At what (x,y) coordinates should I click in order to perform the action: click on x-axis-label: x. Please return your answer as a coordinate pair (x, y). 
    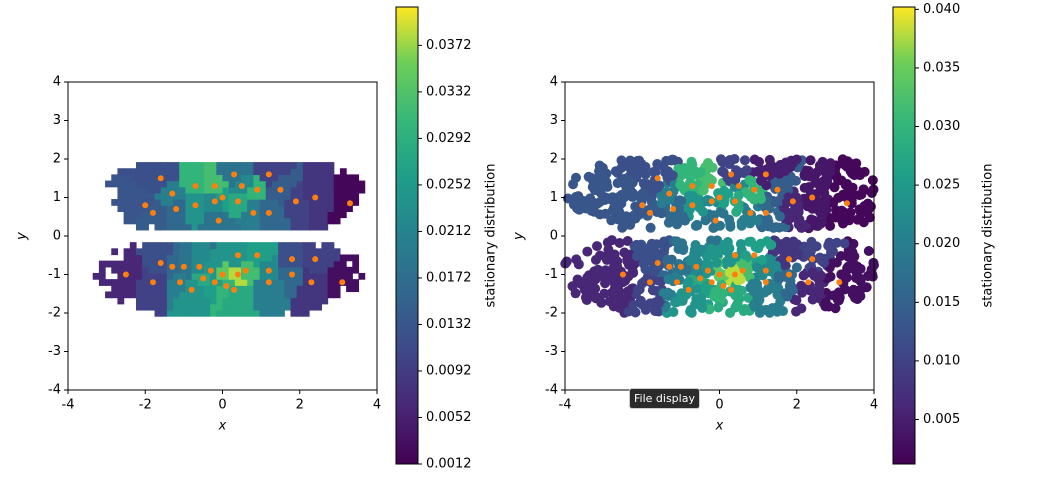
    Looking at the image, I should click on (222, 426).